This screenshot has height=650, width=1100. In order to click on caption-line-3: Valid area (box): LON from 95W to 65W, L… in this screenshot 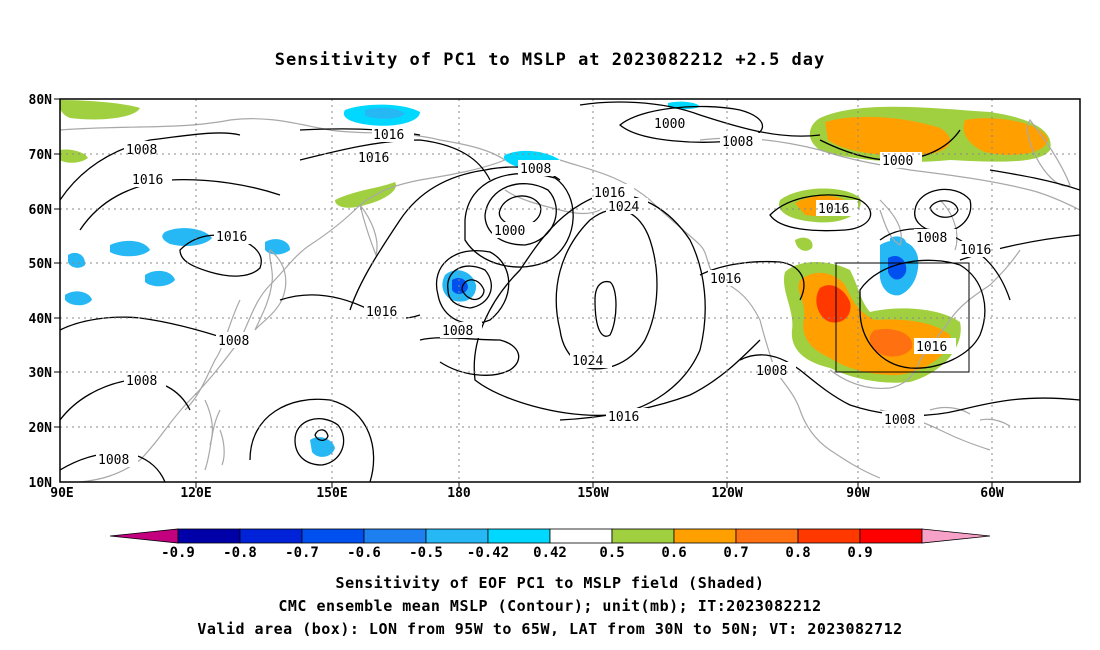, I will do `click(550, 629)`.